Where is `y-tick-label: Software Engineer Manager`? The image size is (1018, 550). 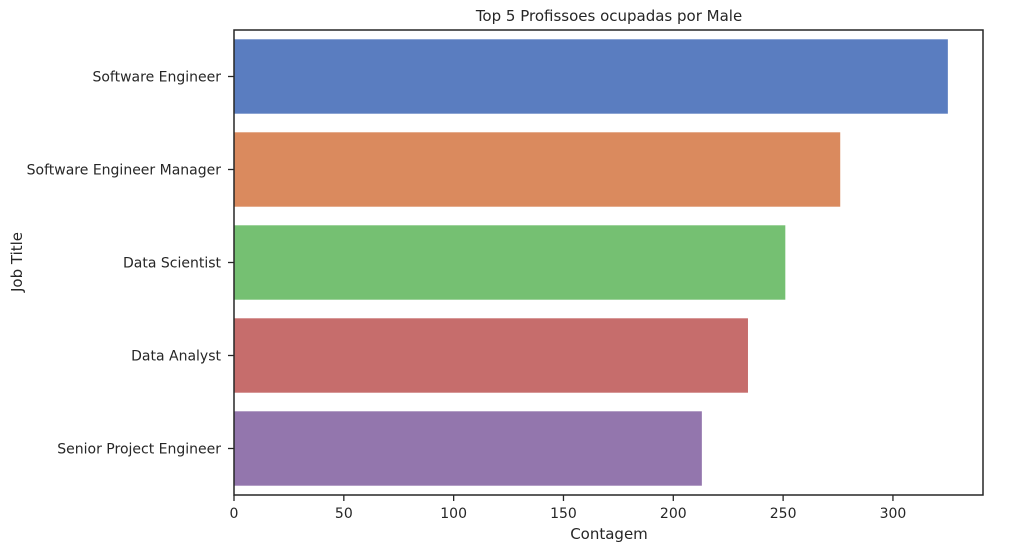 y-tick-label: Software Engineer Manager is located at coordinates (124, 171).